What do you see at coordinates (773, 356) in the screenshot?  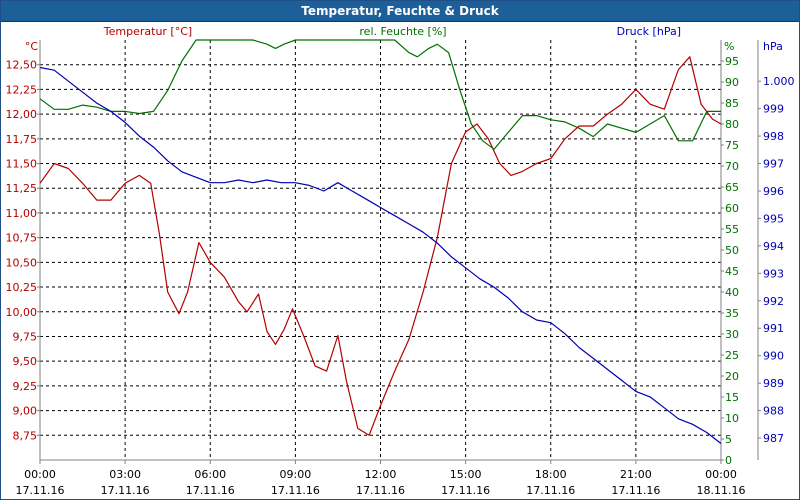 I see `pressure-tick-label: 990` at bounding box center [773, 356].